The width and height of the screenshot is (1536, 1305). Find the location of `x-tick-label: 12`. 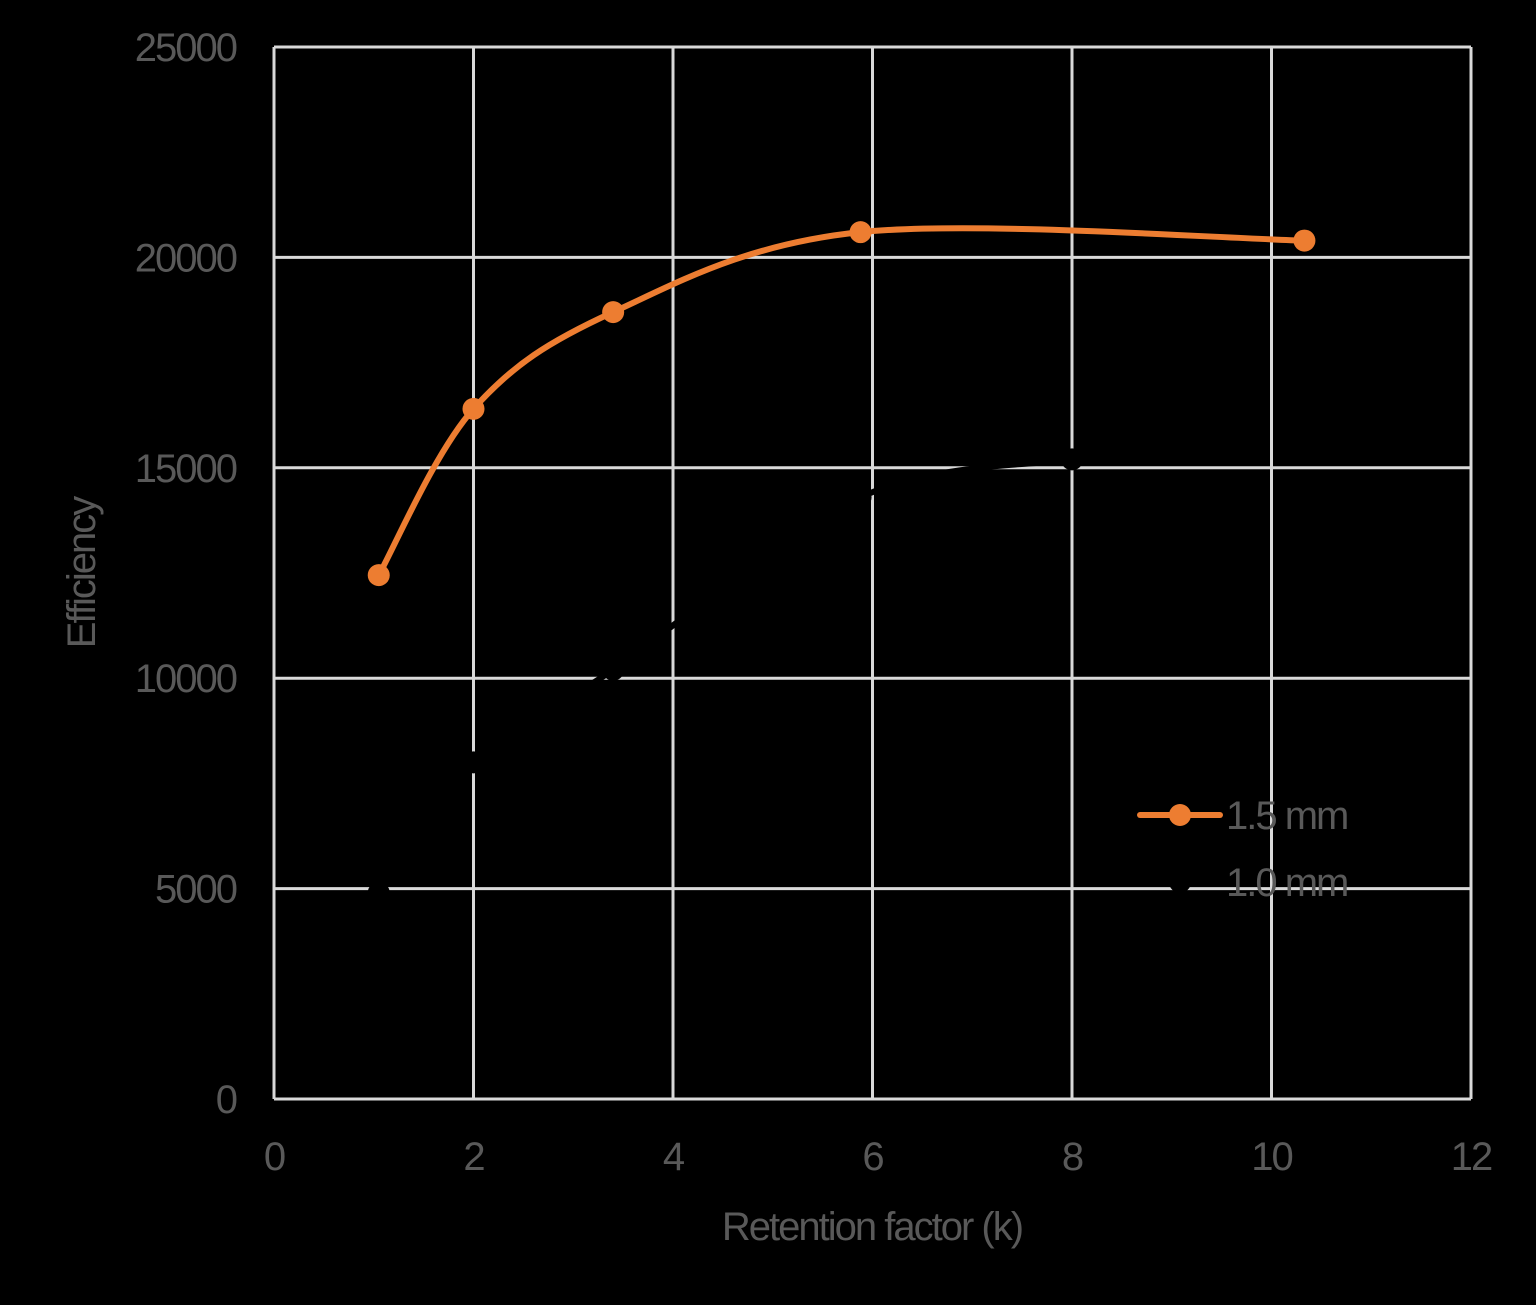

x-tick-label: 12 is located at coordinates (1471, 1157).